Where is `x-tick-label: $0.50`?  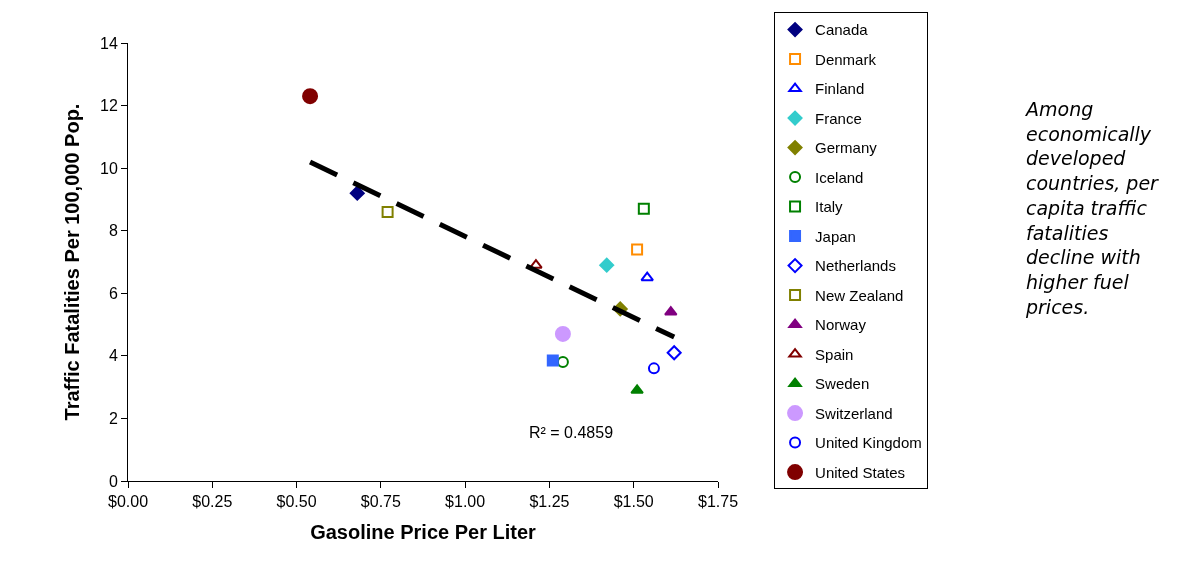 x-tick-label: $0.50 is located at coordinates (296, 502).